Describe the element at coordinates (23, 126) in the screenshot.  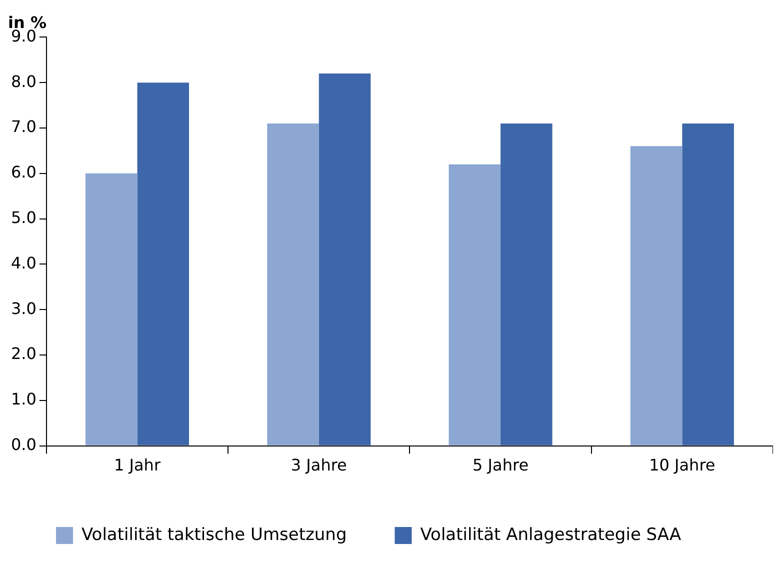
I see `y-tick-label: 7.0` at that location.